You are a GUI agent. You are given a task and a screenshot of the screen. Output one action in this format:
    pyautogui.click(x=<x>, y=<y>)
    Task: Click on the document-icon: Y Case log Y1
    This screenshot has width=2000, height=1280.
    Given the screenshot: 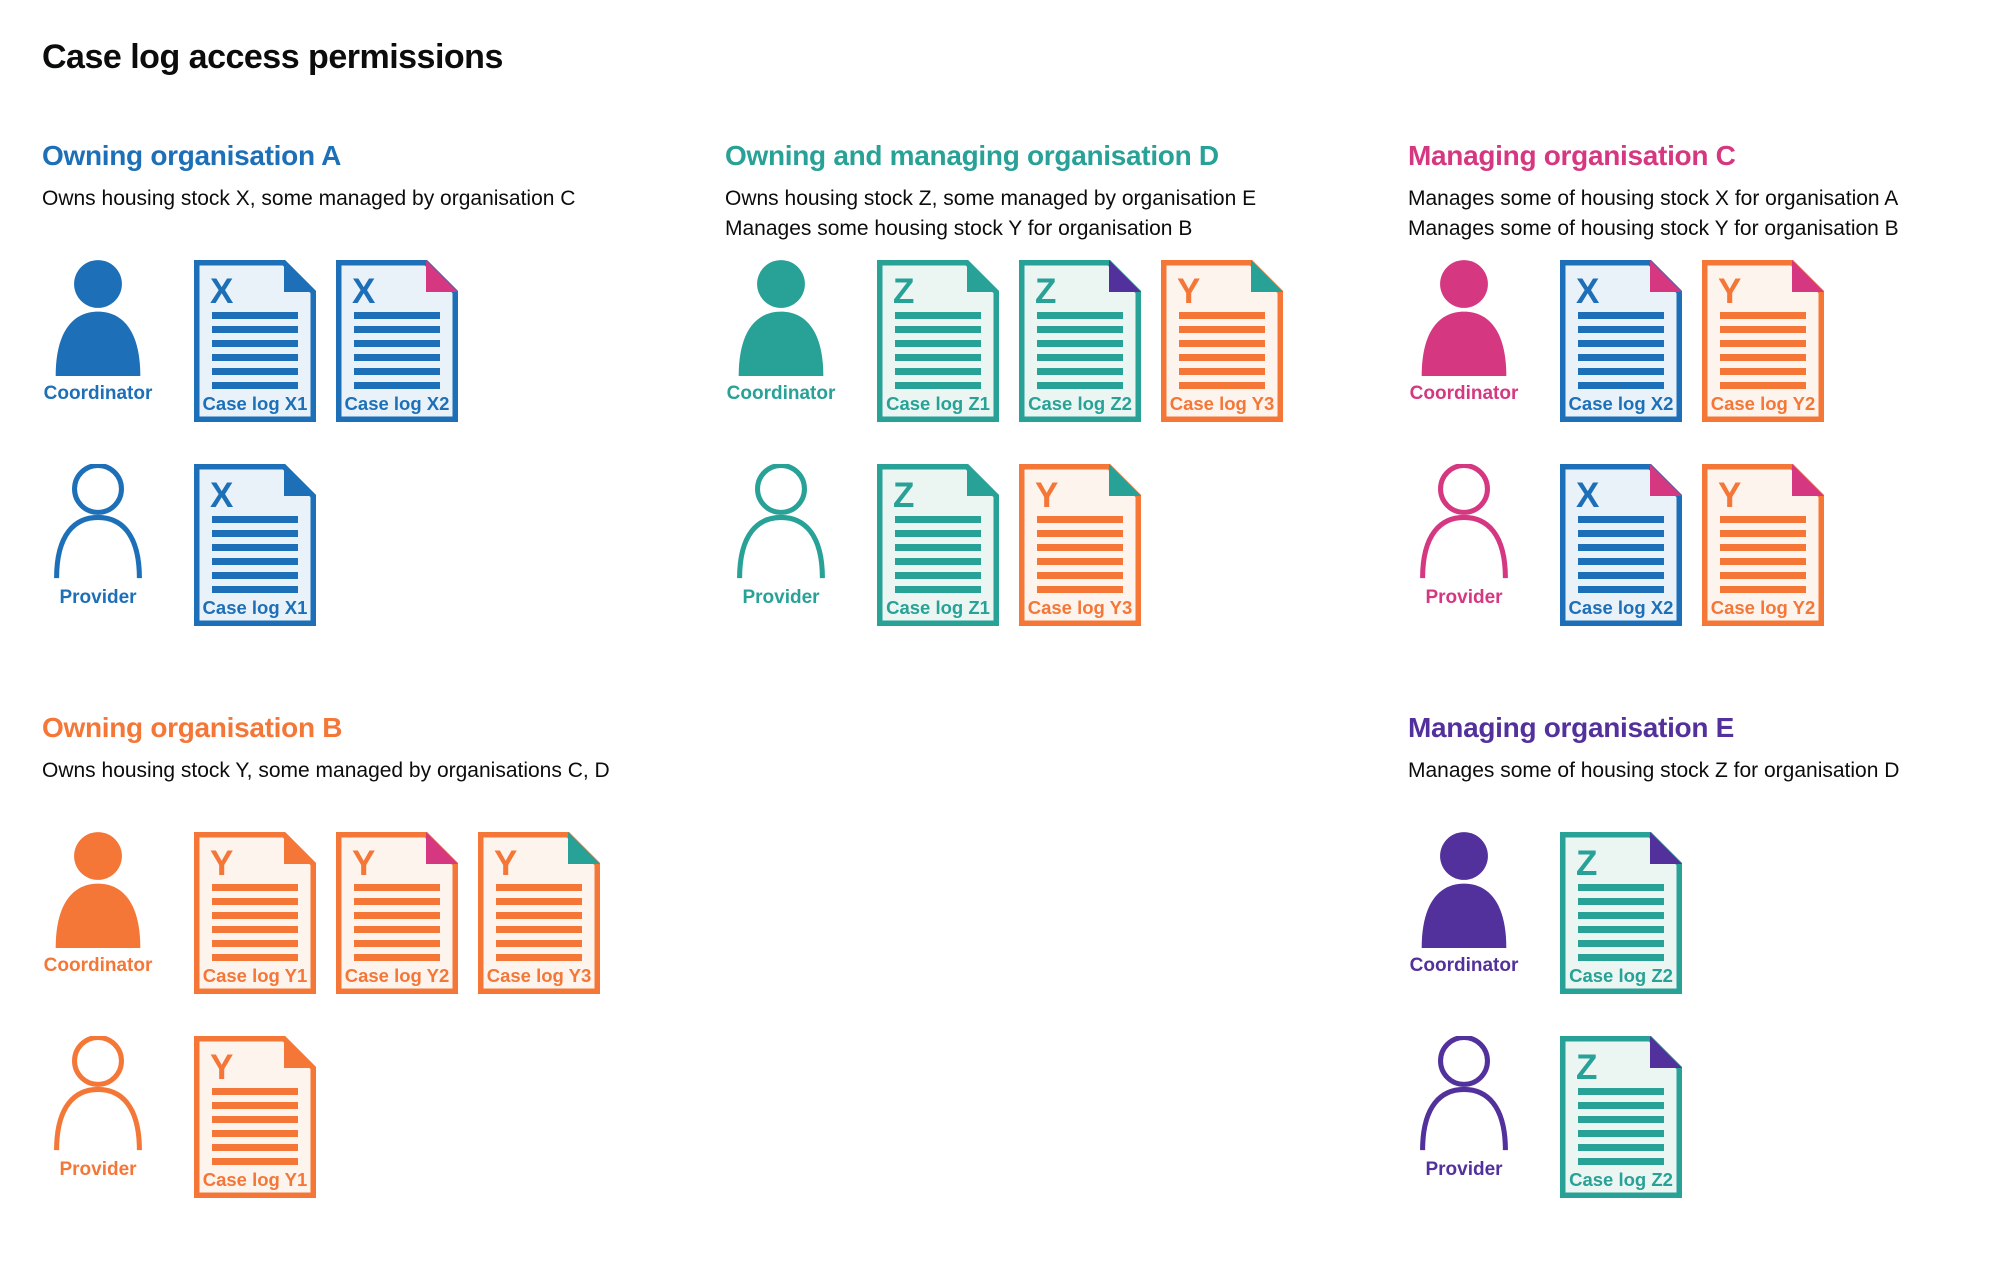 What is the action you would take?
    pyautogui.click(x=255, y=1117)
    